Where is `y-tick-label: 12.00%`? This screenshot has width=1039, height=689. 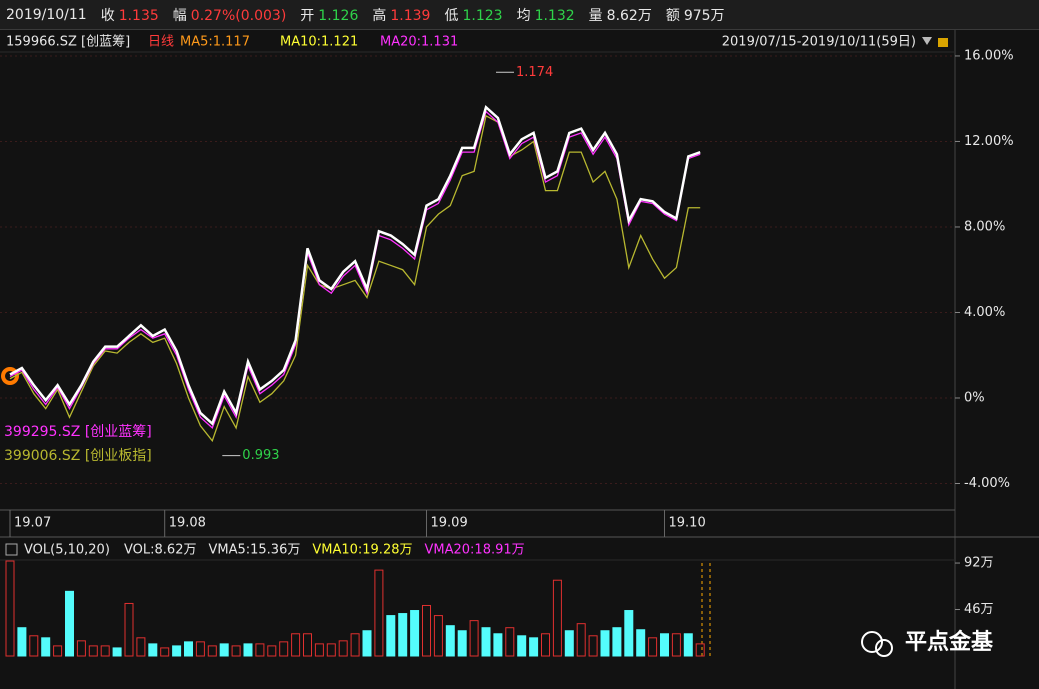 y-tick-label: 12.00% is located at coordinates (989, 141).